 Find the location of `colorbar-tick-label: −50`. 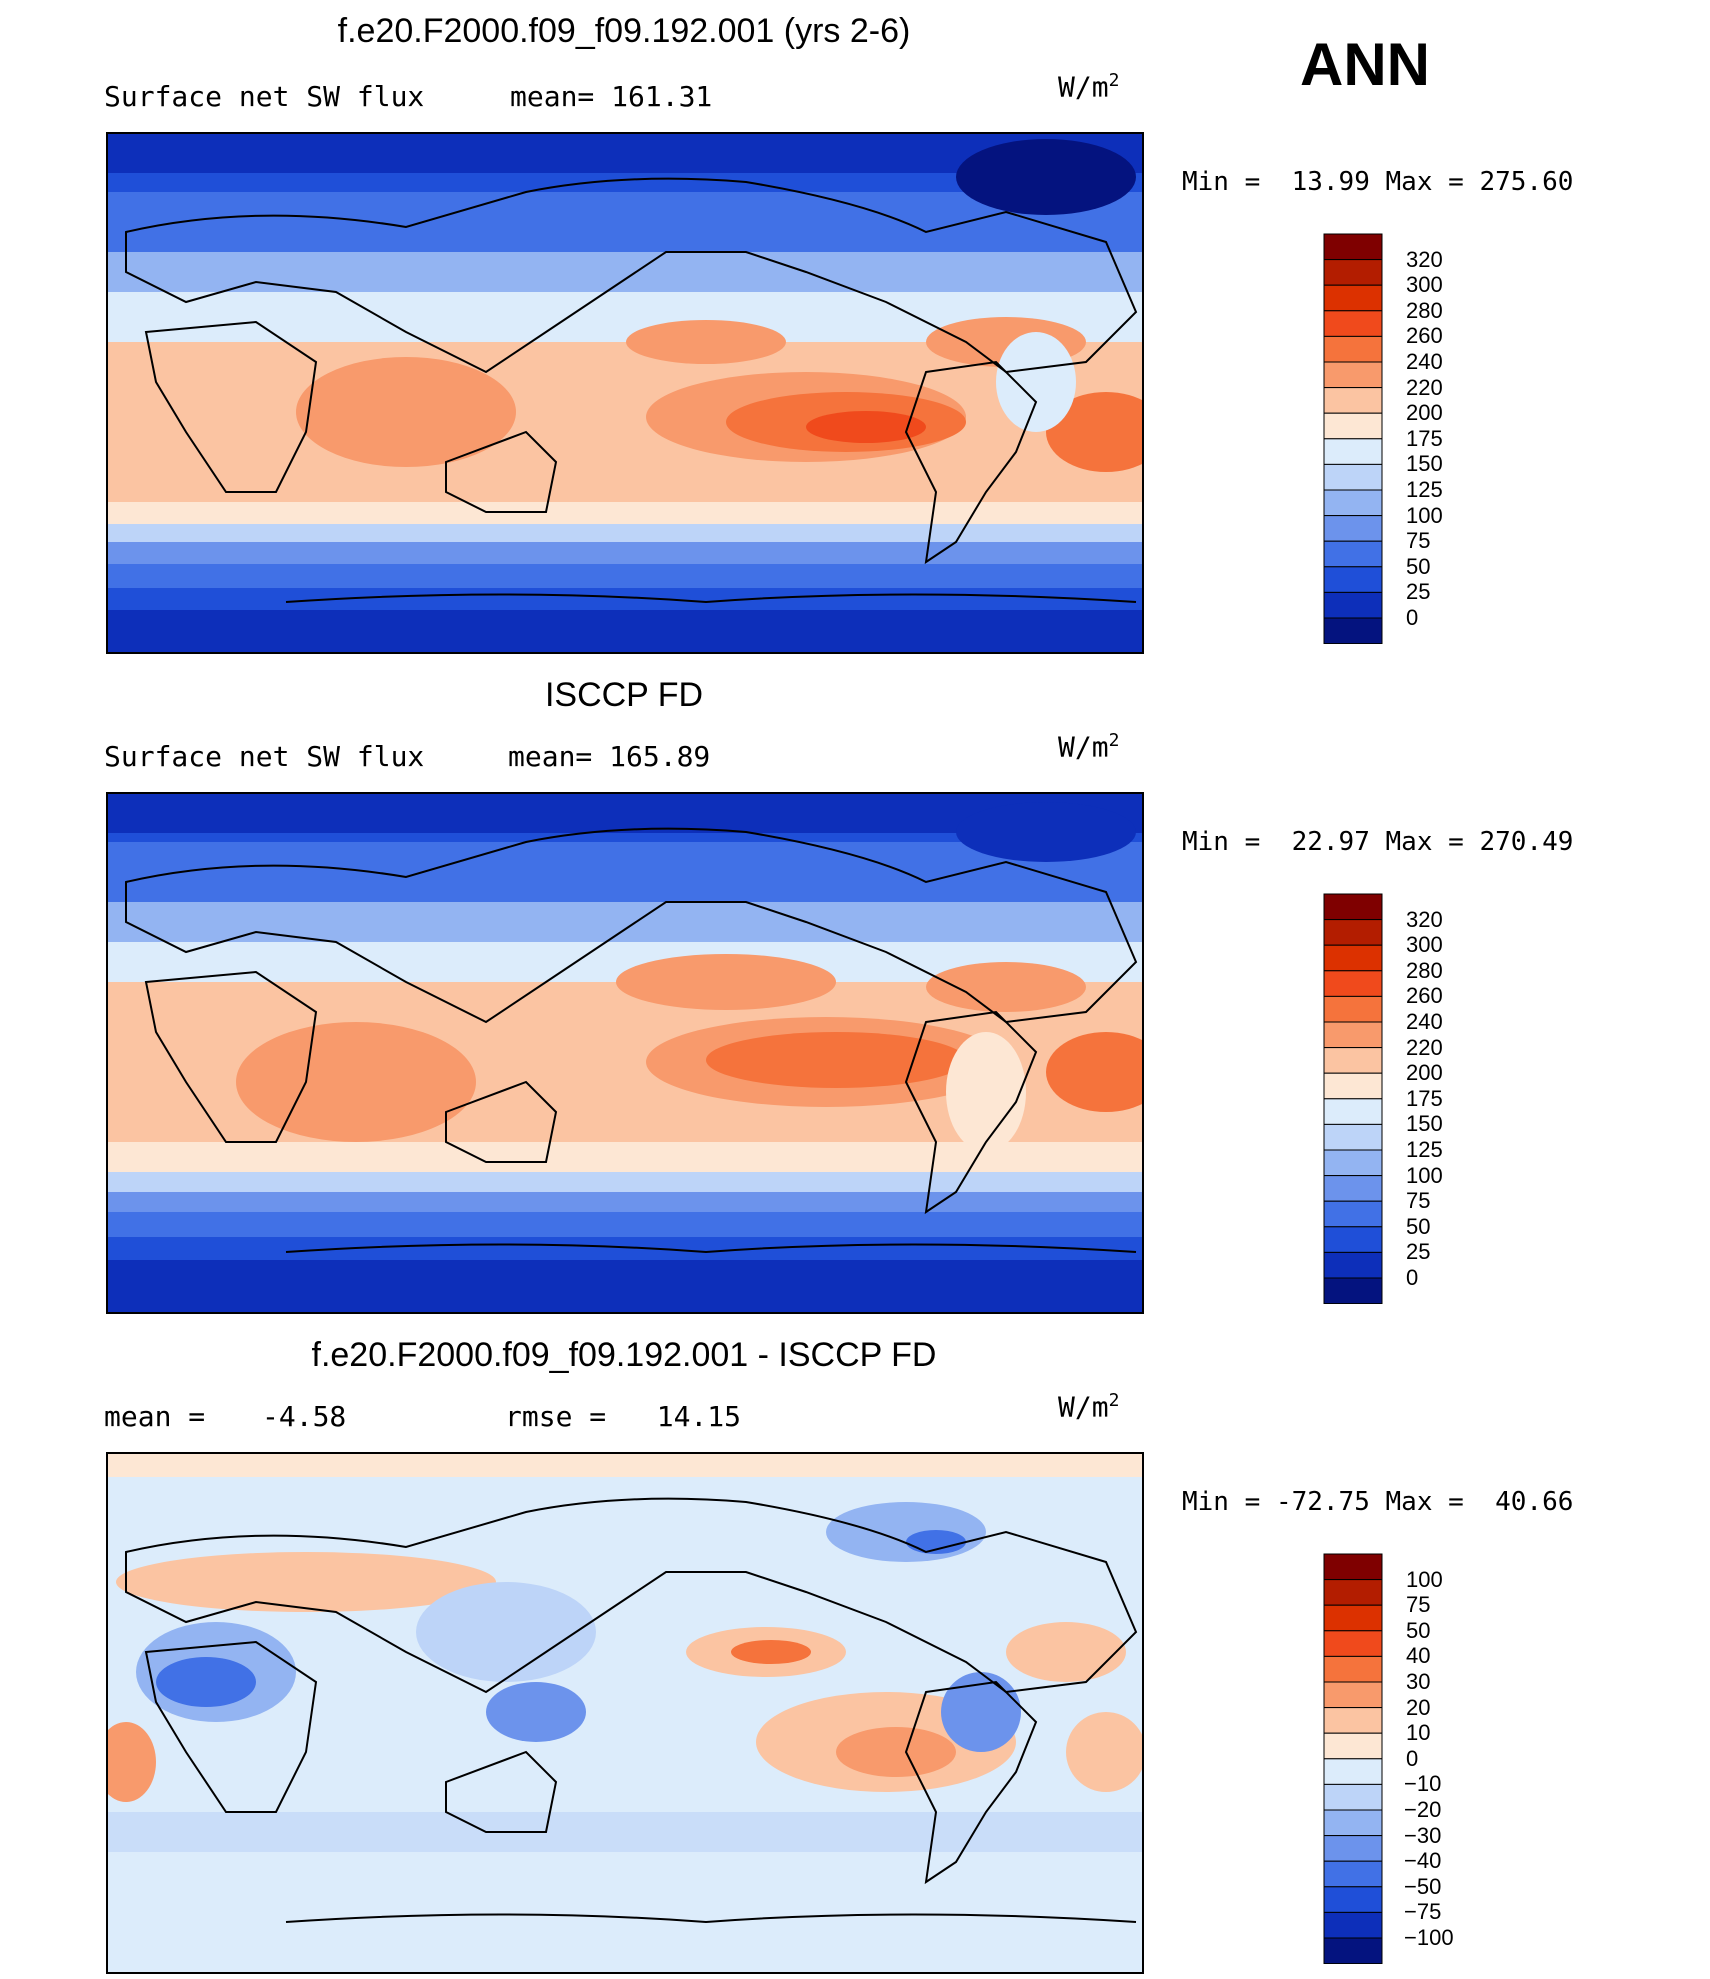

colorbar-tick-label: −50 is located at coordinates (1423, 1886).